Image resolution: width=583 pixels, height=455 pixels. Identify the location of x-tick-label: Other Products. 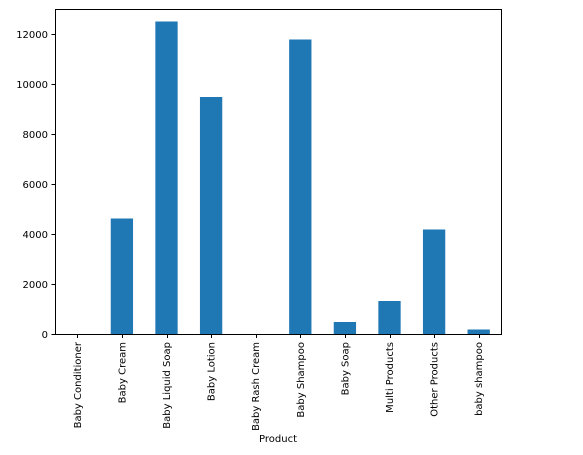
(435, 379).